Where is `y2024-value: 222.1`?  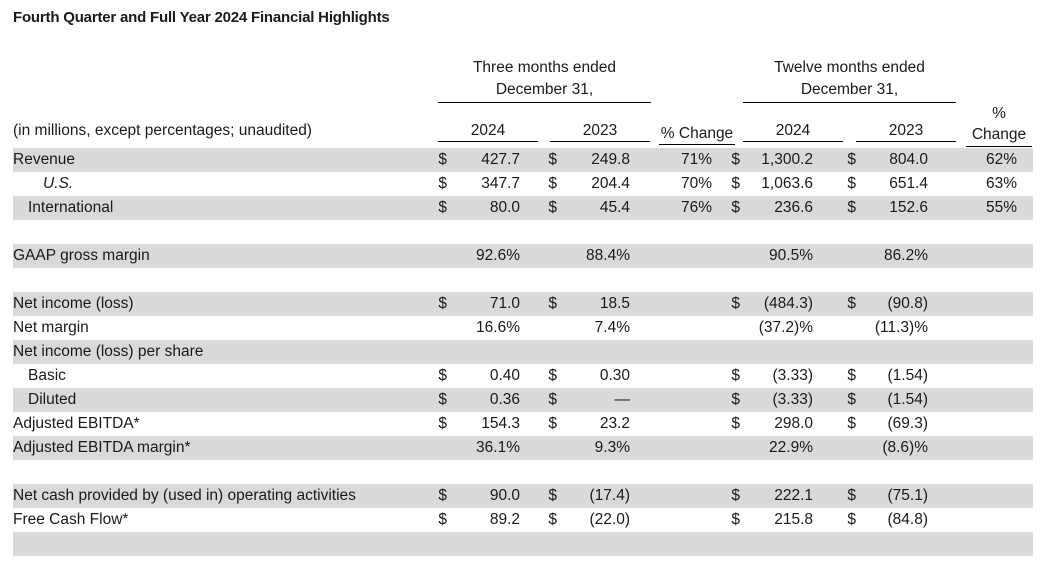
y2024-value: 222.1 is located at coordinates (793, 495).